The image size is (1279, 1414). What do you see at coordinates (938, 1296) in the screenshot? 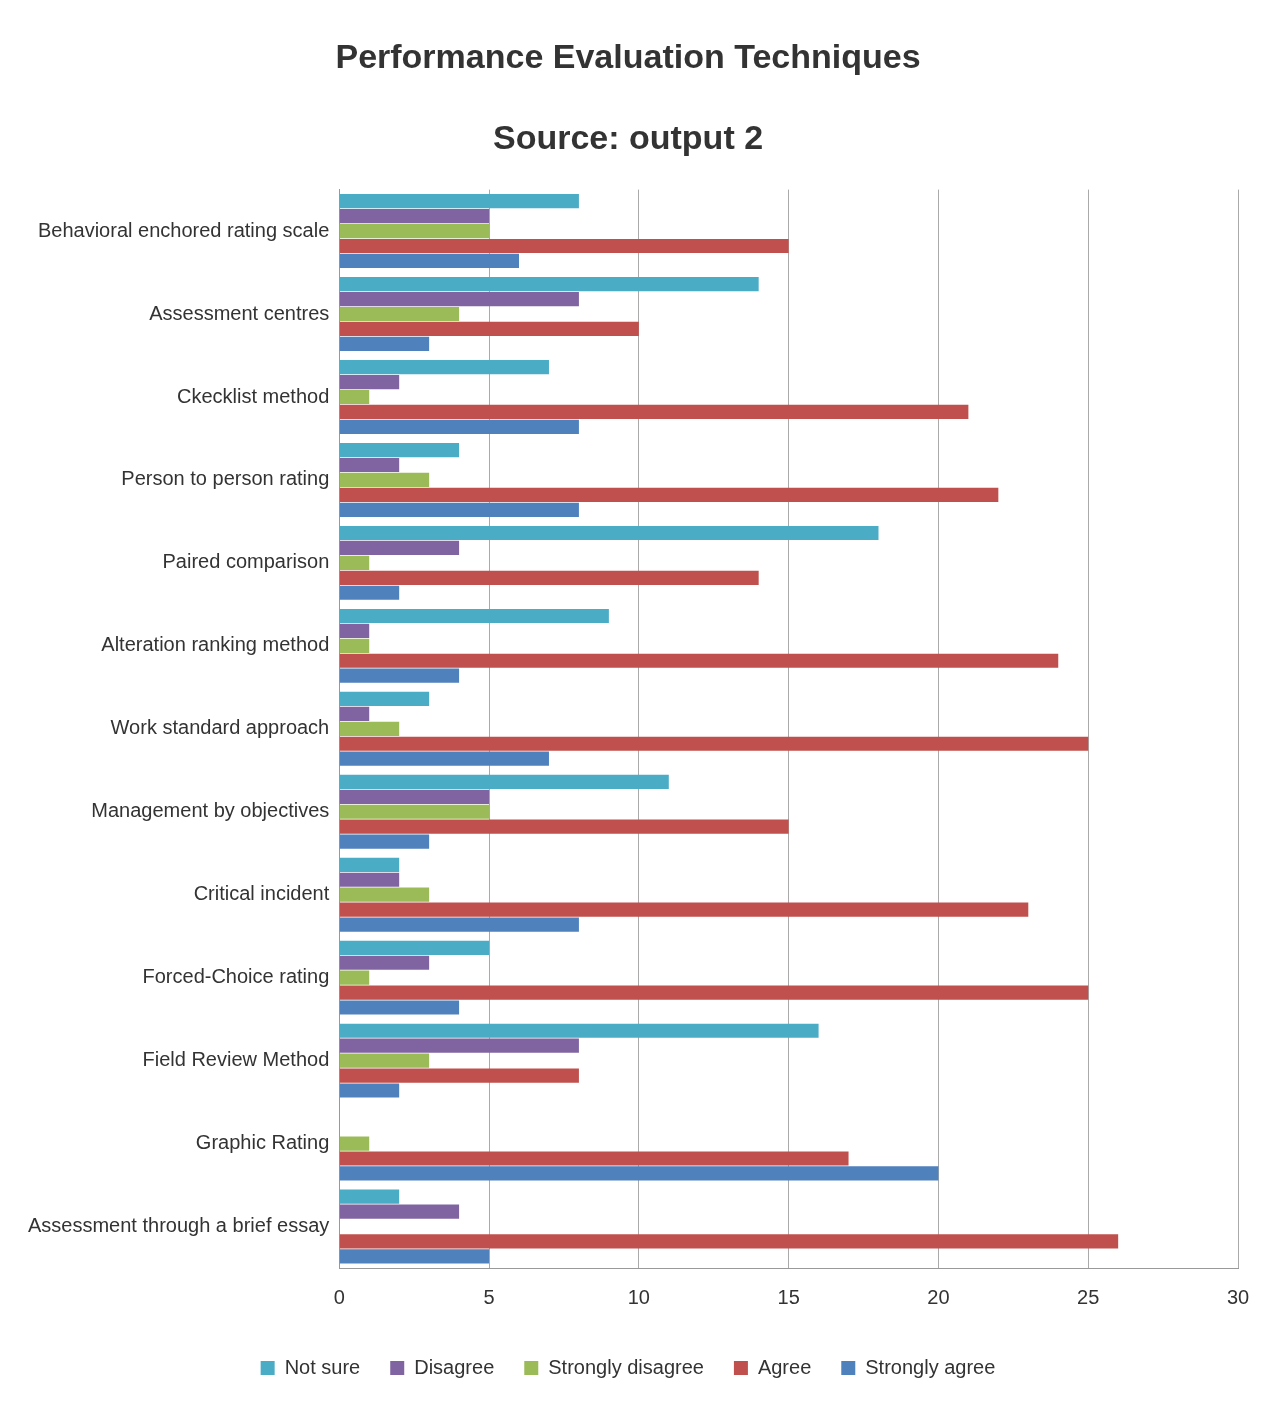
I see `x-tick-label: 20` at bounding box center [938, 1296].